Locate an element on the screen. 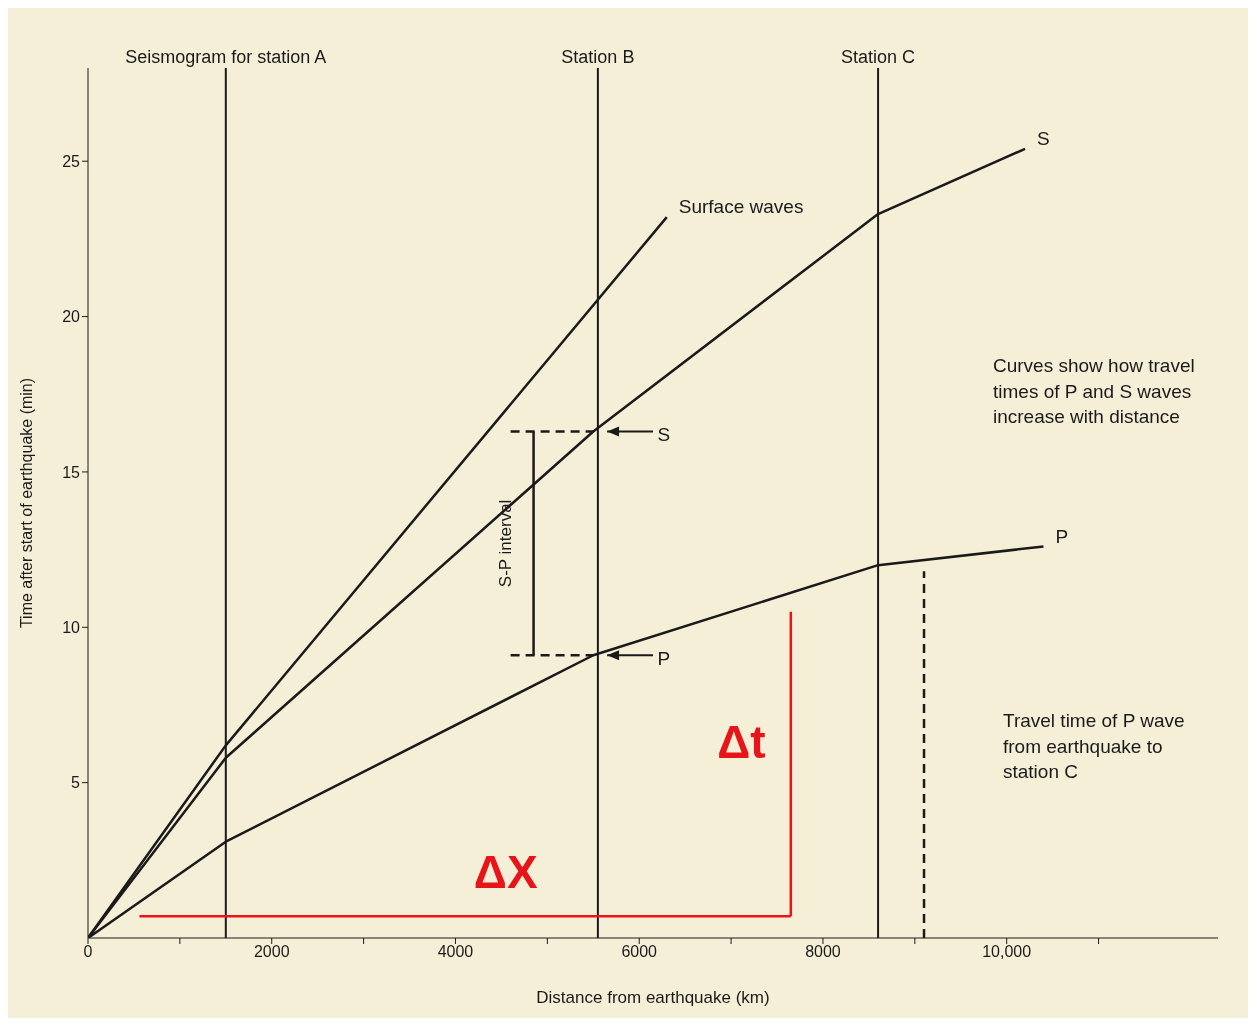  y-tick-label: 10 is located at coordinates (71, 627).